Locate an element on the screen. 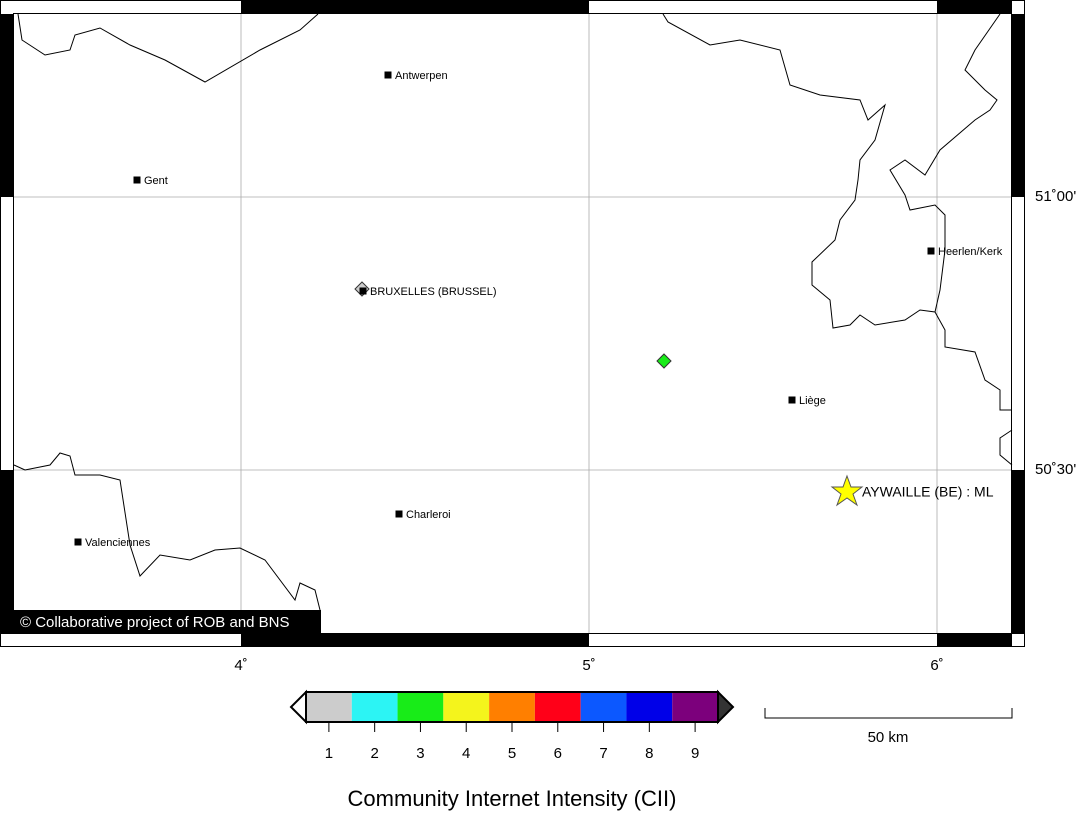  colorbar-tick-label: 8 is located at coordinates (649, 753).